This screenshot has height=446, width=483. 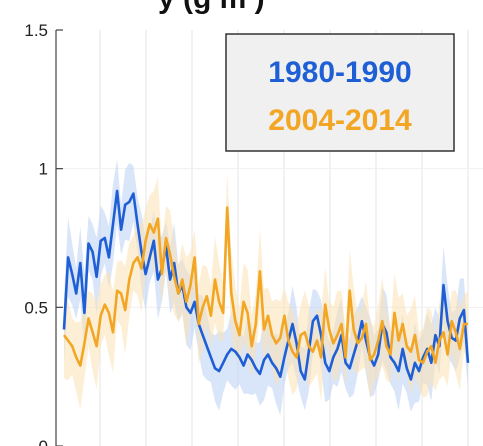 I want to click on legend: 1980-1990 2004-2014, so click(x=340, y=92).